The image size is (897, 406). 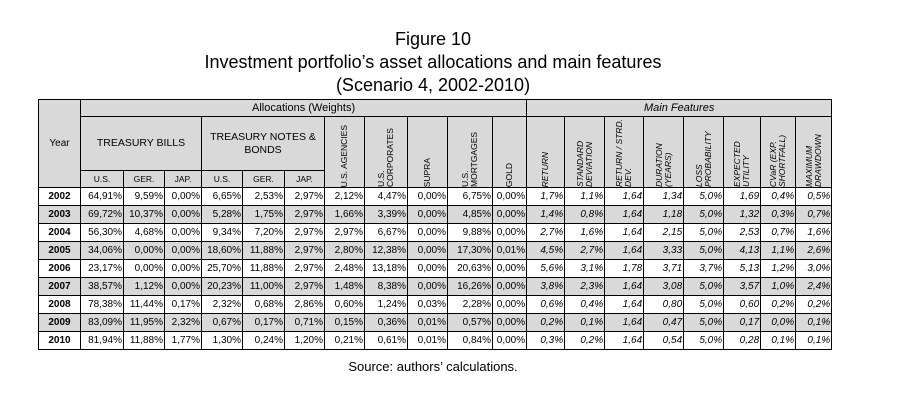 I want to click on us-corporates-header: U.S. CORPORATES, so click(x=386, y=152).